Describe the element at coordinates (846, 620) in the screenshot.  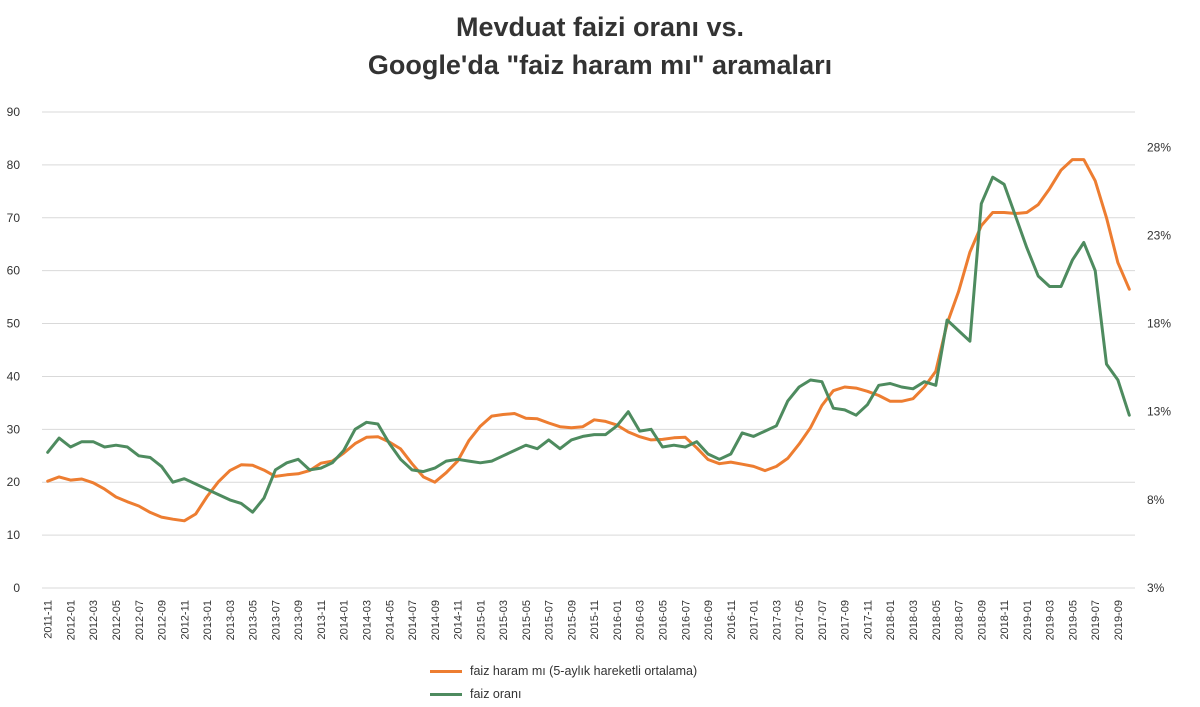
I see `x-tick-label: 2017-09` at that location.